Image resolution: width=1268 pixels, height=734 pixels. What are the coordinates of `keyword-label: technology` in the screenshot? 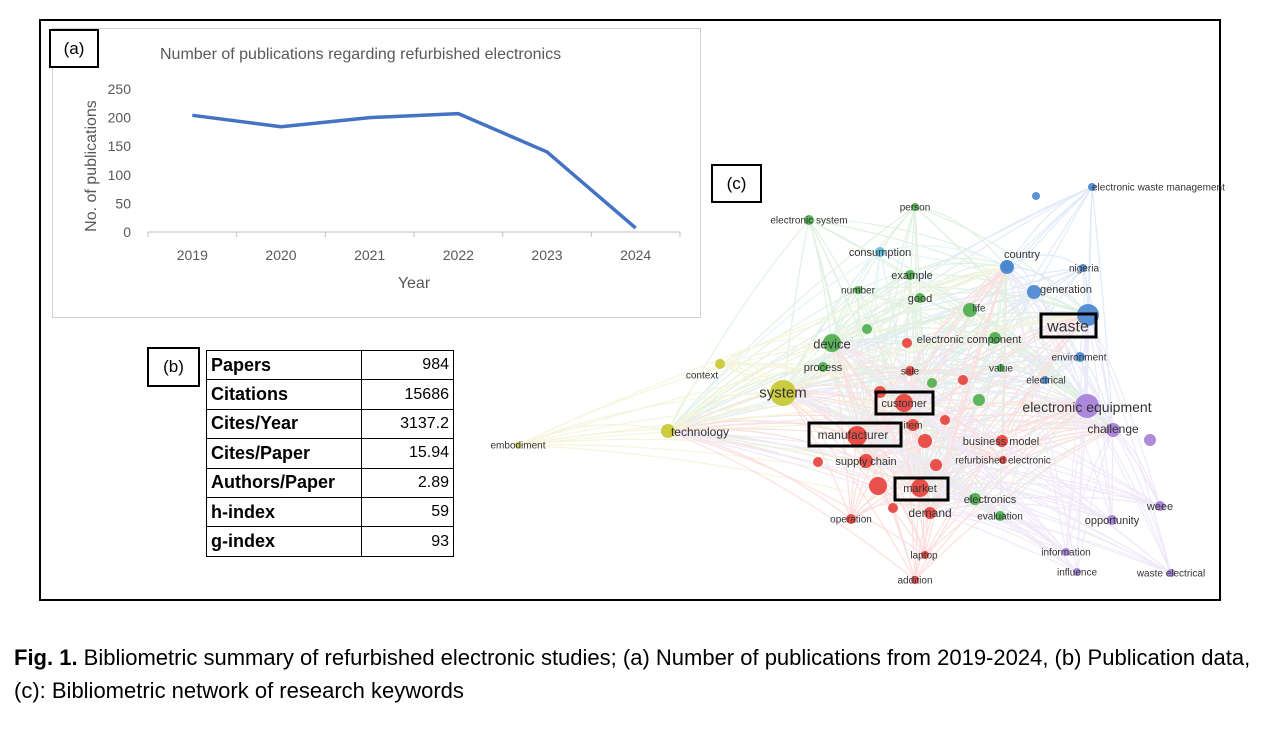 It's located at (700, 432).